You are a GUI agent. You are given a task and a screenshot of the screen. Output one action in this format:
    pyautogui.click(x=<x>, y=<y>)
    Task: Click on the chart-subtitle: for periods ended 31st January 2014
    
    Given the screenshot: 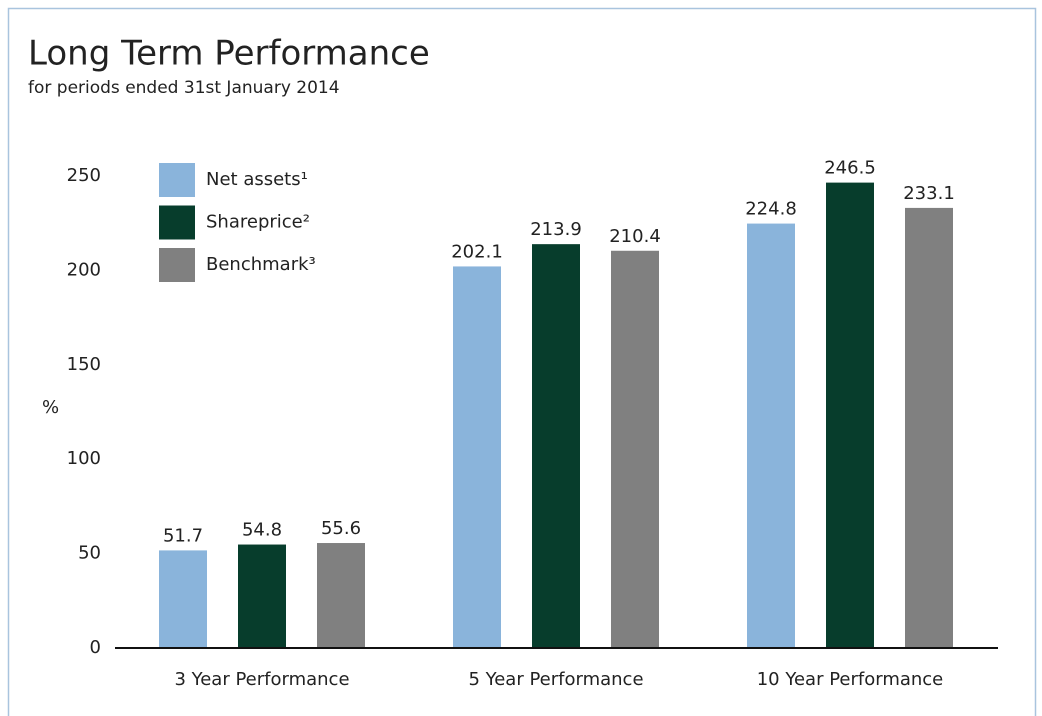 What is the action you would take?
    pyautogui.click(x=184, y=88)
    